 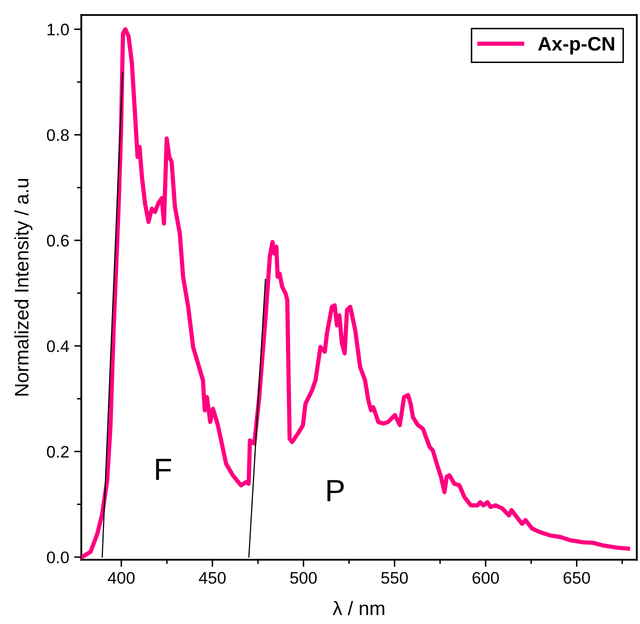 I want to click on annotation: P, so click(x=335, y=491).